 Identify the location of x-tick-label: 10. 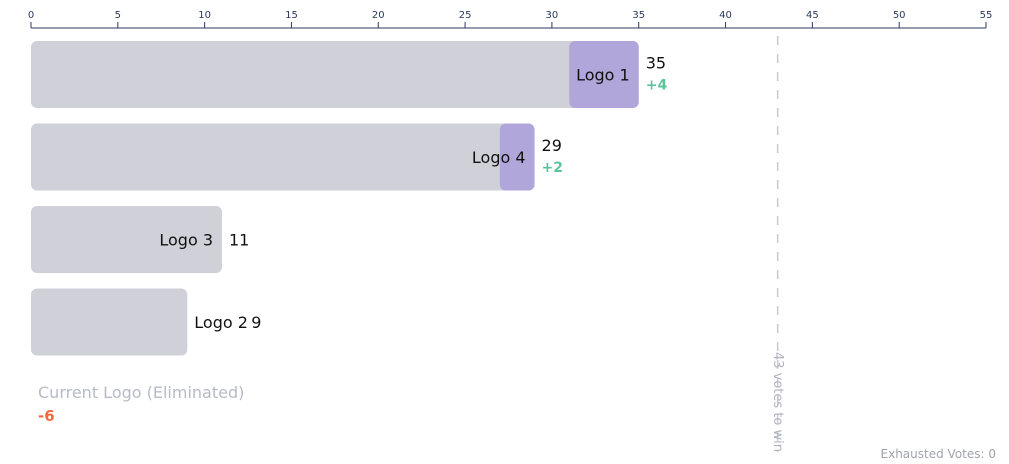
(204, 15).